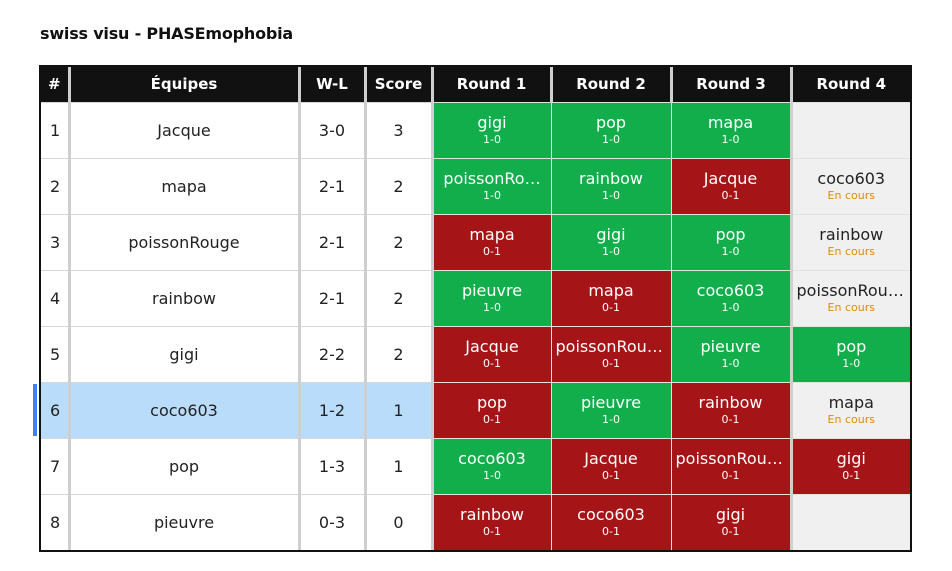 The width and height of the screenshot is (952, 571). I want to click on round-2-match-cell: Jacque 0-1, so click(610, 465).